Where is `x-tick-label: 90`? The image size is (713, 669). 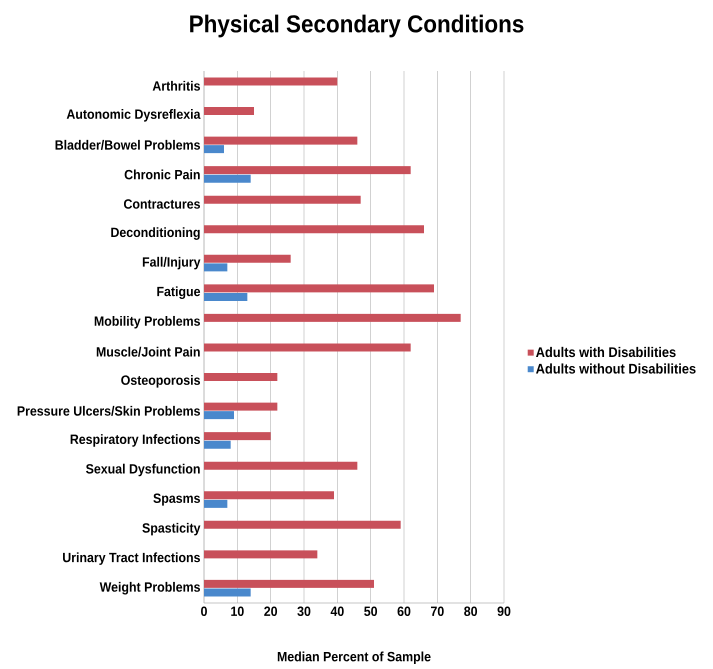 x-tick-label: 90 is located at coordinates (504, 611).